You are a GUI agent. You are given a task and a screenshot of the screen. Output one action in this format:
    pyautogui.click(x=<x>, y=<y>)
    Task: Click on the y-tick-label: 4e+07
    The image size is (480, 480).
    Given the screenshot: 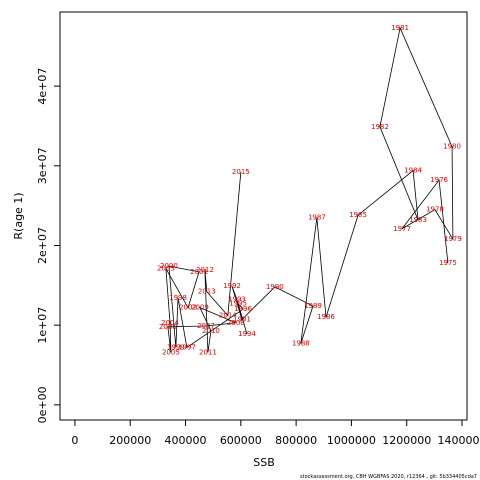 What is the action you would take?
    pyautogui.click(x=42, y=86)
    